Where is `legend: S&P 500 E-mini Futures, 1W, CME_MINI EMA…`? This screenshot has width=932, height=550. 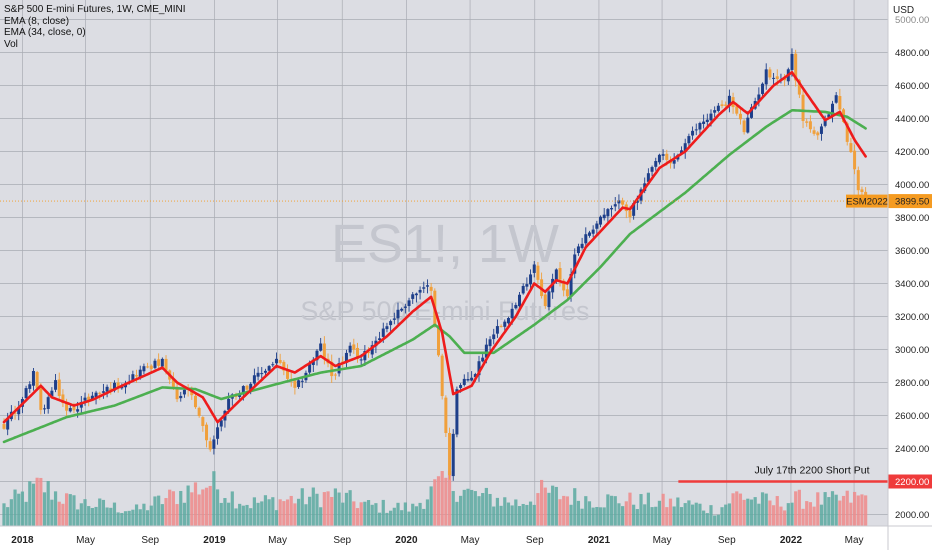
legend: S&P 500 E-mini Futures, 1W, CME_MINI EMA… is located at coordinates (95, 27).